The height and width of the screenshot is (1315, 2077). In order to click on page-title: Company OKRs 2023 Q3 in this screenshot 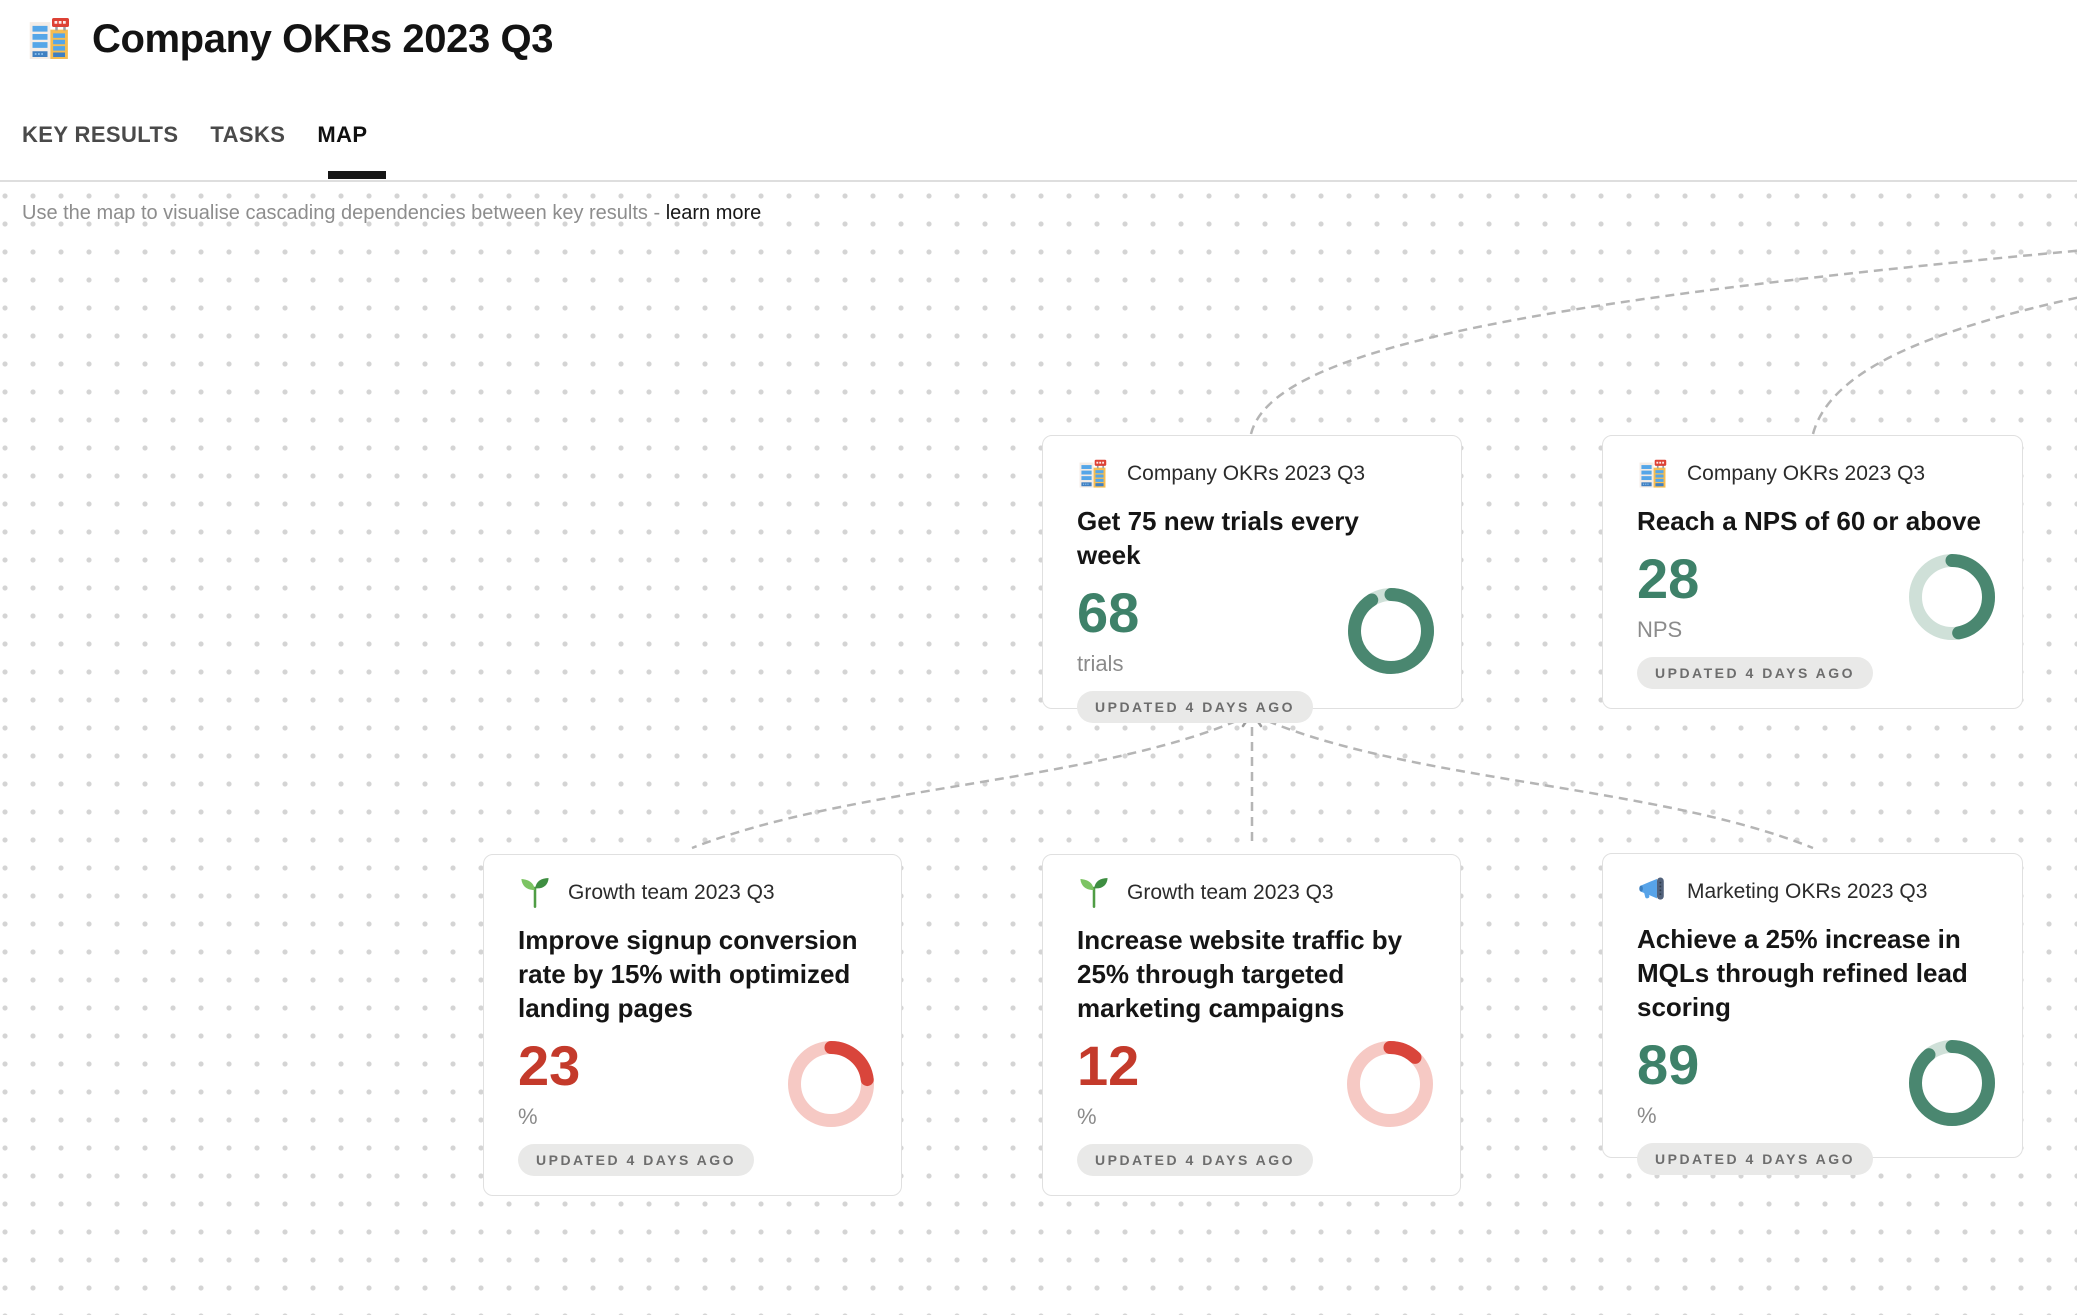, I will do `click(323, 38)`.